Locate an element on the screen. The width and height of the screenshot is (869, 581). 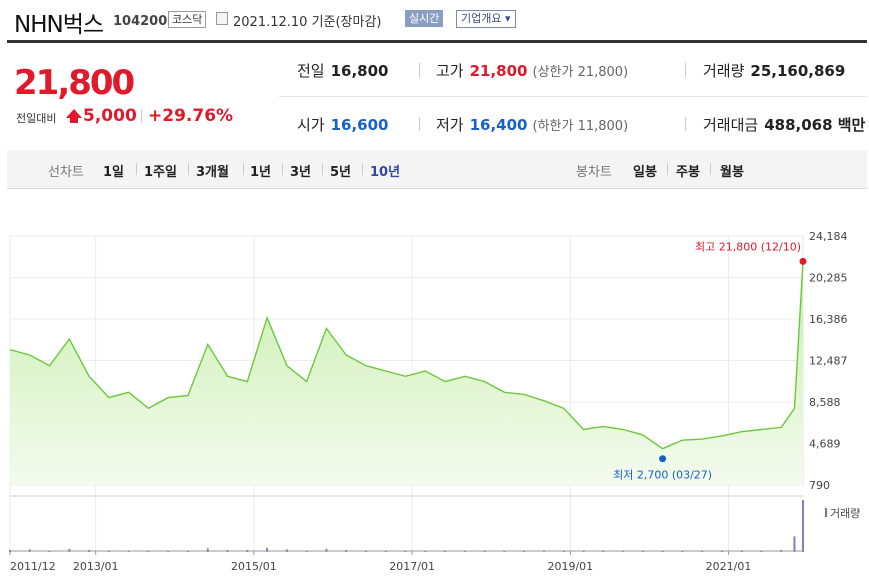
price-change-percent: +29.76% is located at coordinates (191, 116).